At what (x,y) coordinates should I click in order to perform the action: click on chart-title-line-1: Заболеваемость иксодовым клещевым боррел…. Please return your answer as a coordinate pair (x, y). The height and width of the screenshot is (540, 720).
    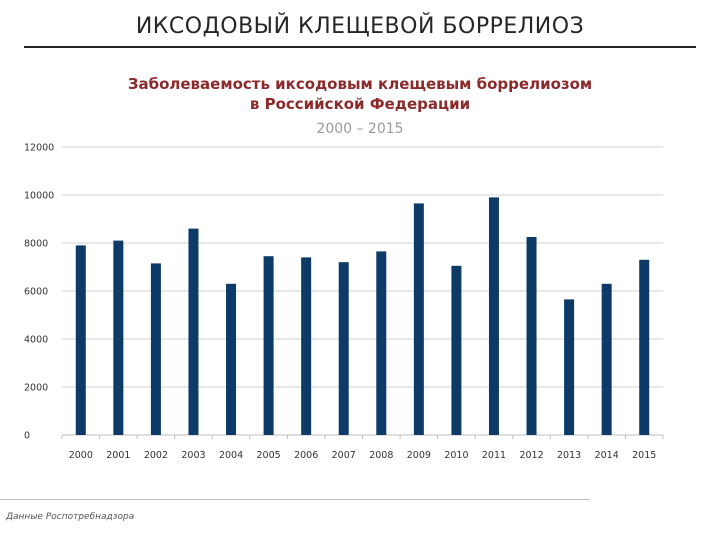
    Looking at the image, I should click on (360, 84).